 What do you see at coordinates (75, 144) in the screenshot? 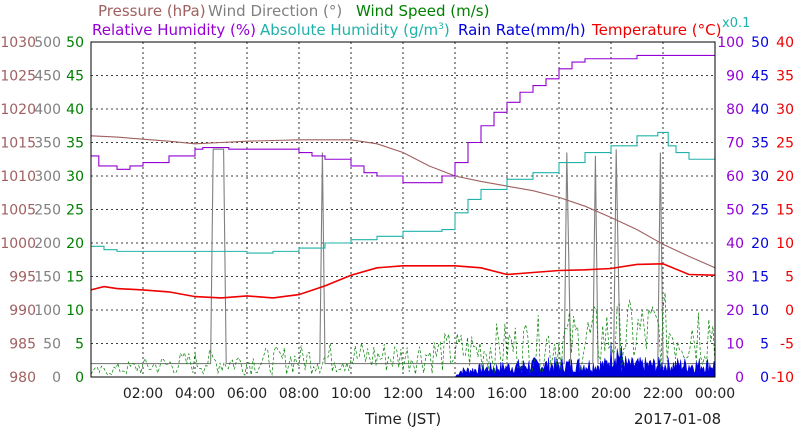
I see `left-axis-tick-label: 35` at bounding box center [75, 144].